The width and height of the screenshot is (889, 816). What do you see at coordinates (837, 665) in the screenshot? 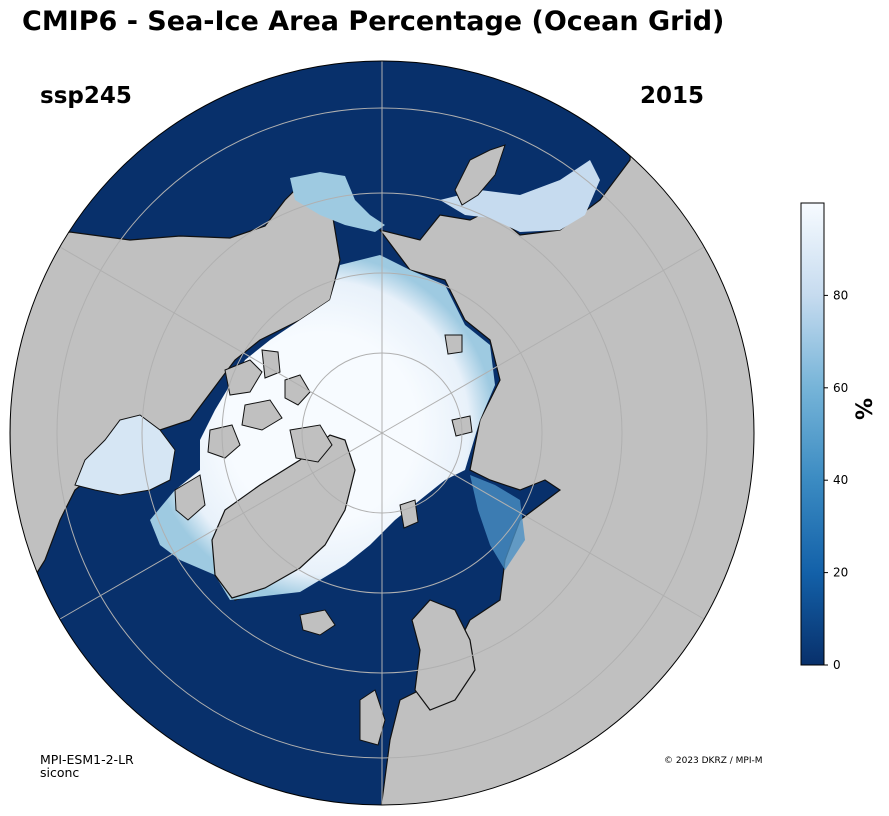
I see `colorbar-tick-label: 0` at bounding box center [837, 665].